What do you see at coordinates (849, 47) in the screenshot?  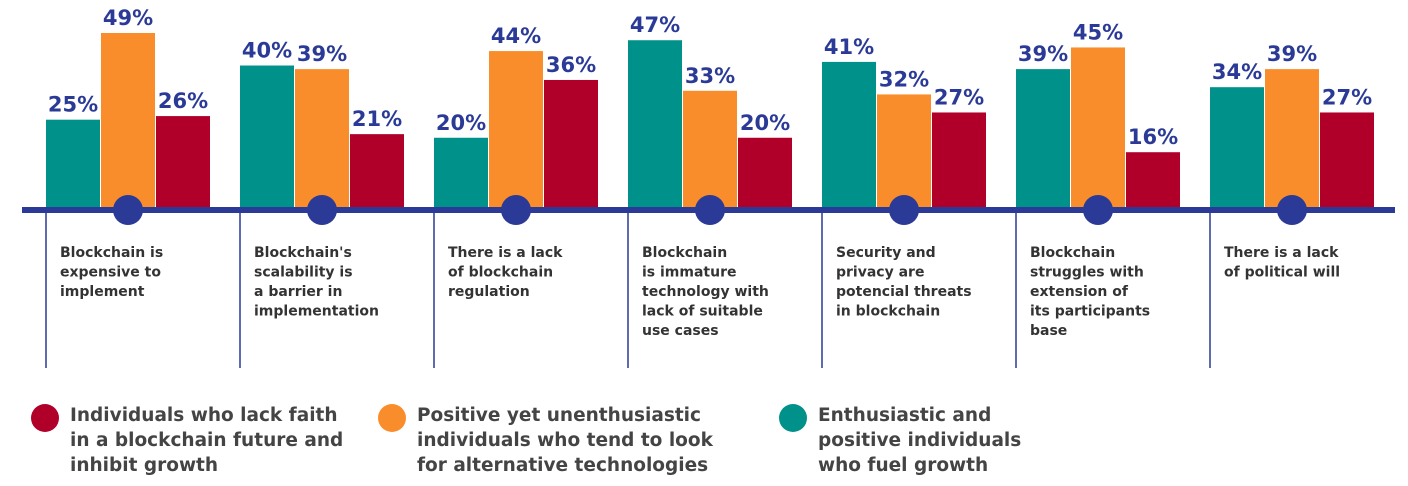 I see `value-label: 41%` at bounding box center [849, 47].